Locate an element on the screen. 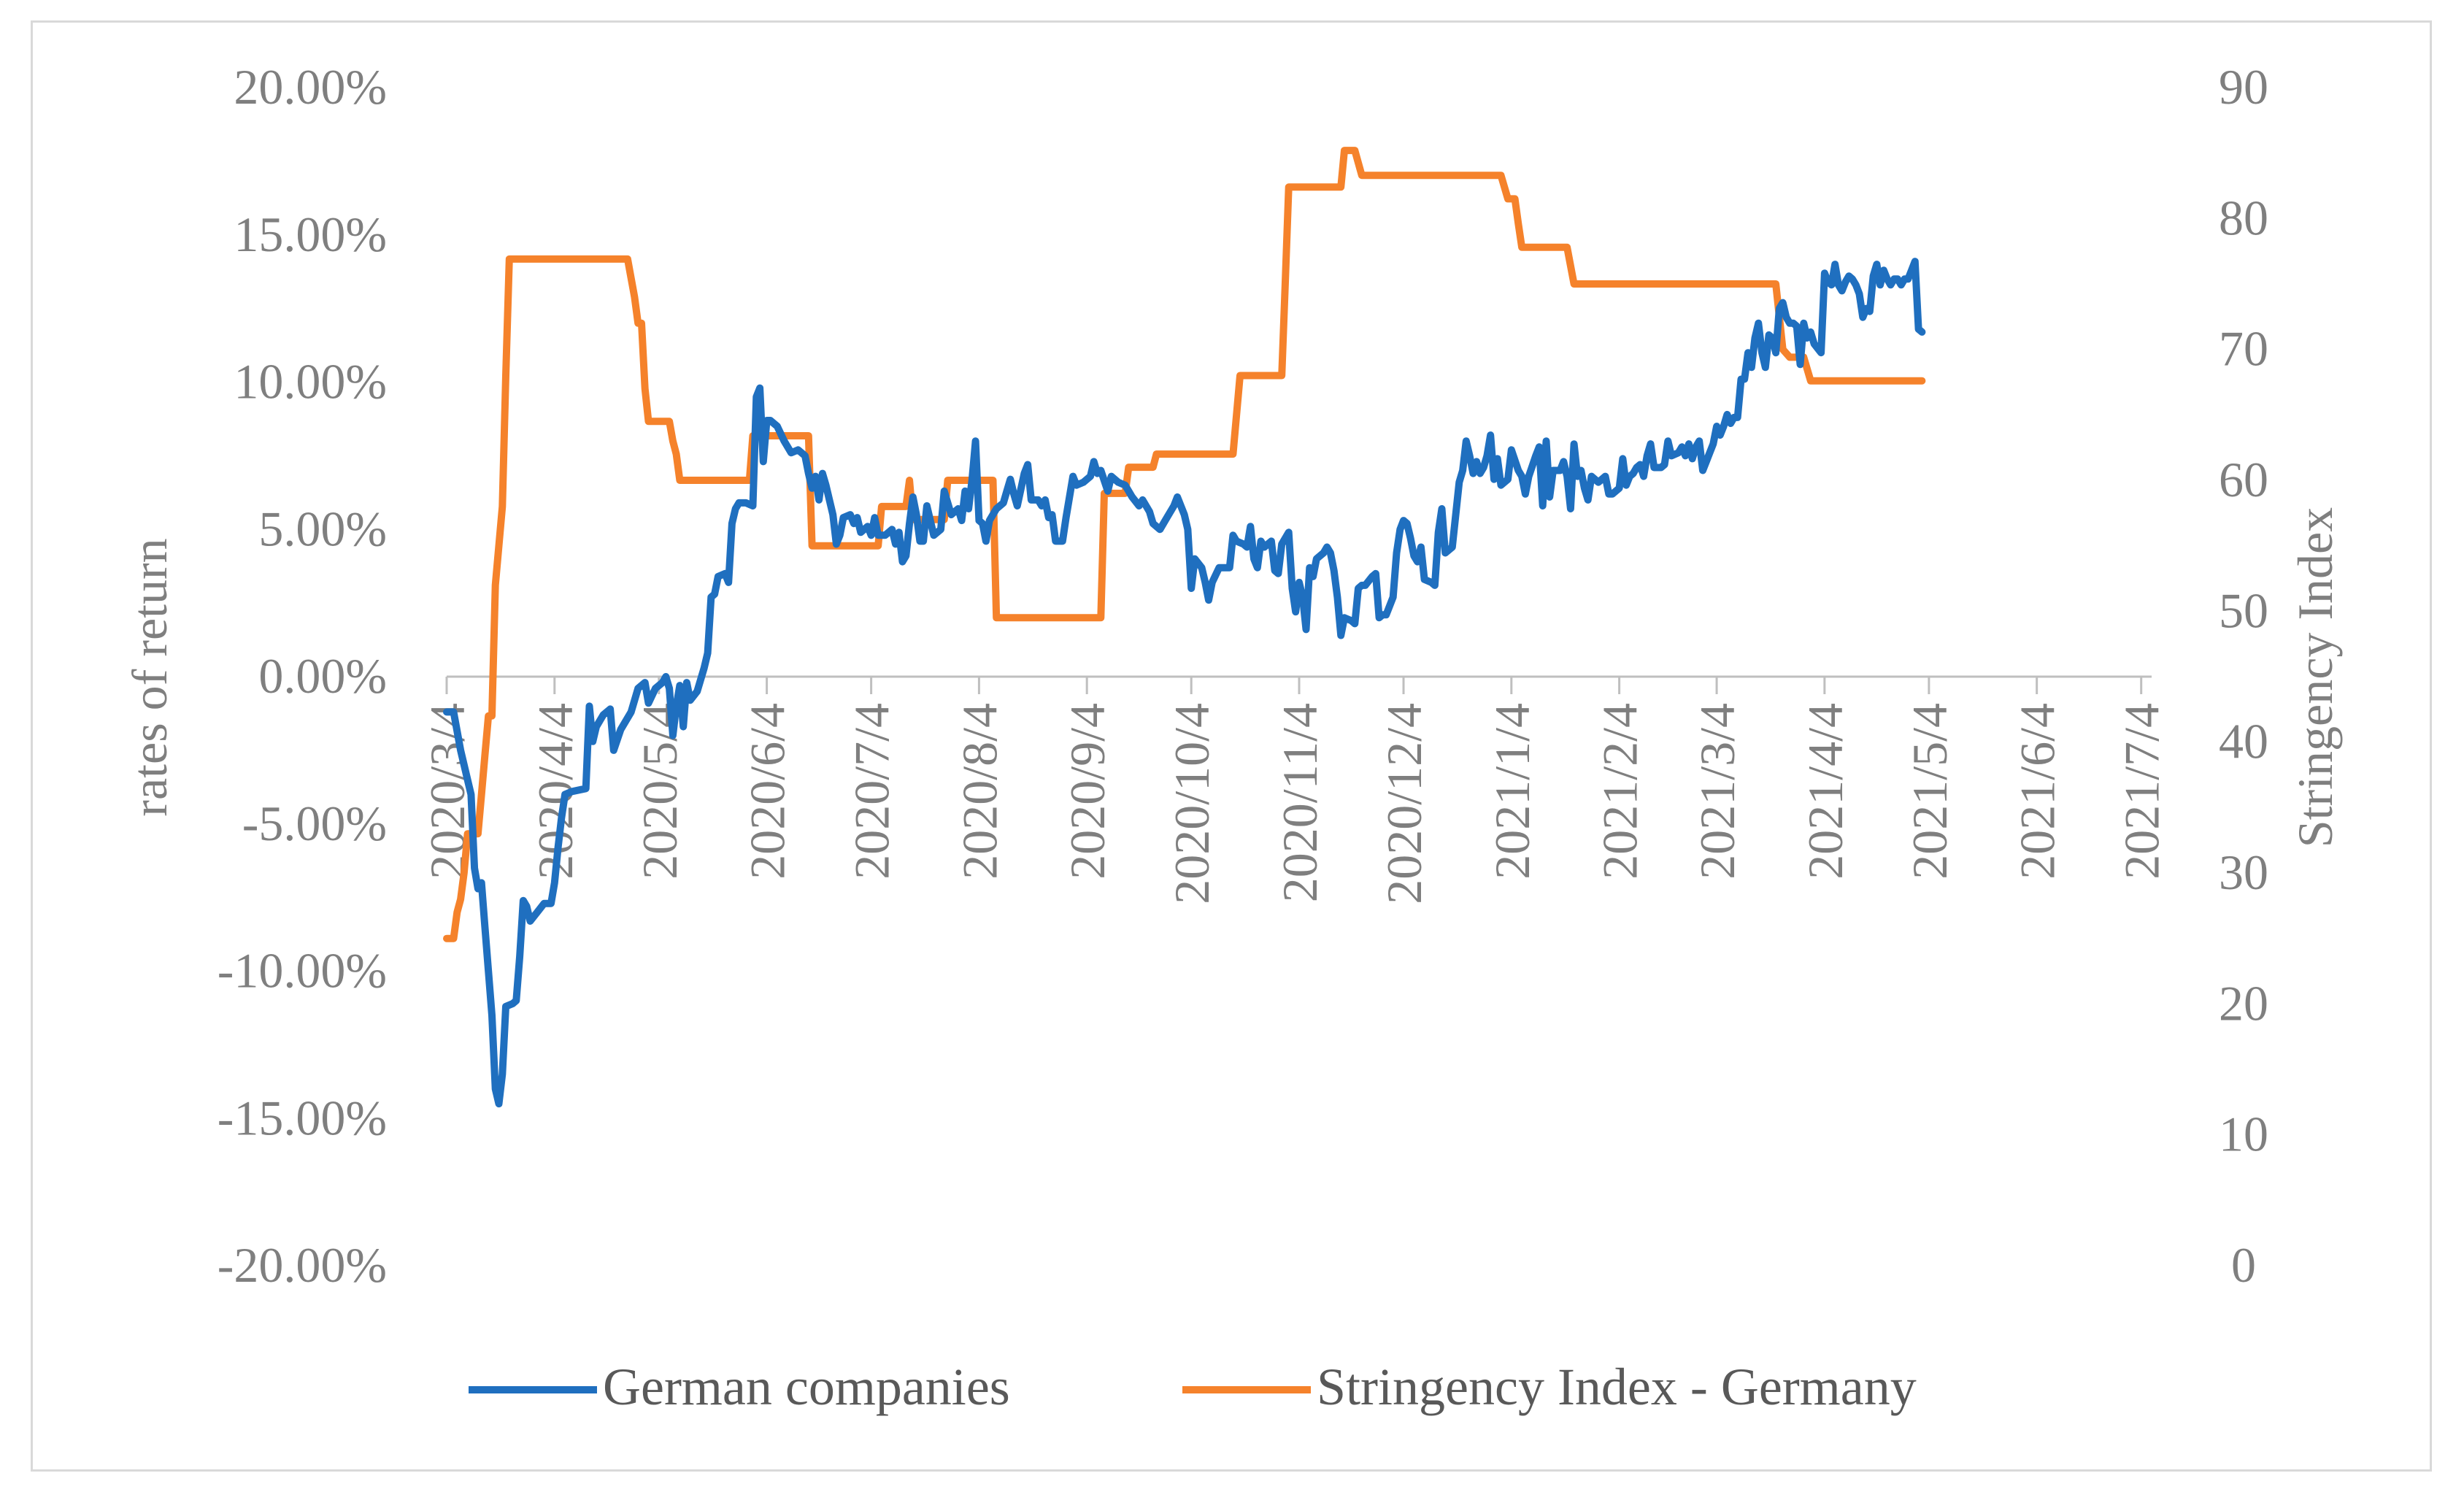  x-tick-label: 2020/8/4 is located at coordinates (979, 791).